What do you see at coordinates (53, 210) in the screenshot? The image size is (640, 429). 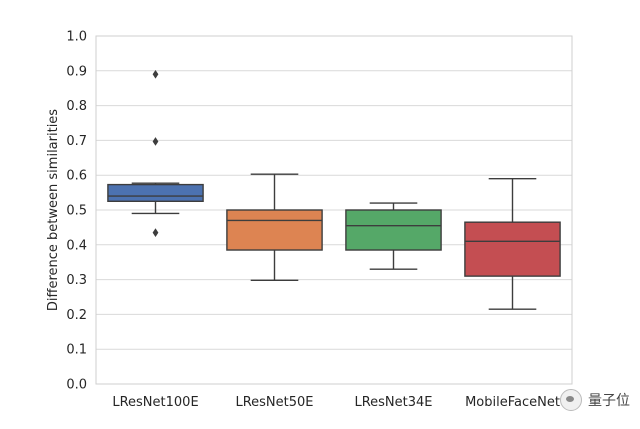 I see `y-axis-label: Difference between similarities` at bounding box center [53, 210].